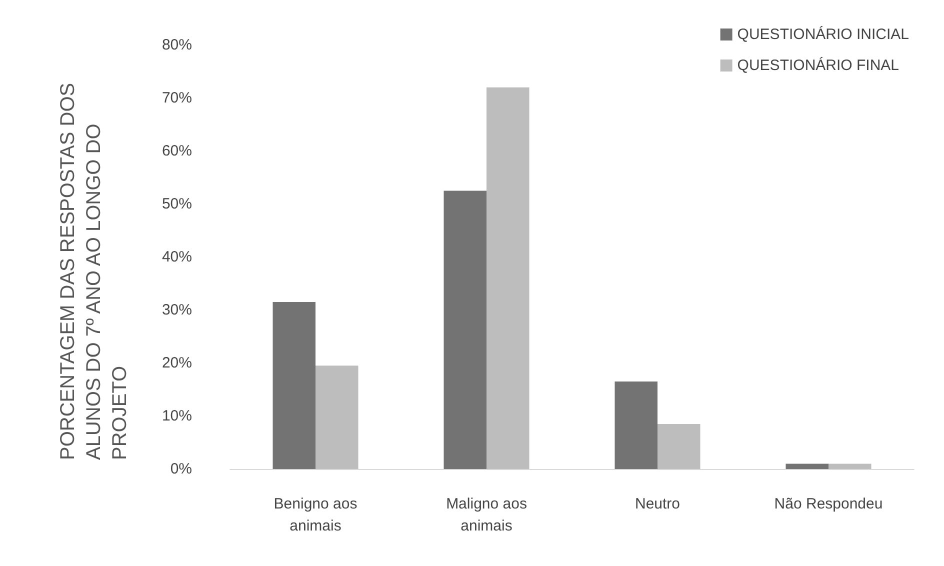  I want to click on y-tick-label: 70%, so click(177, 98).